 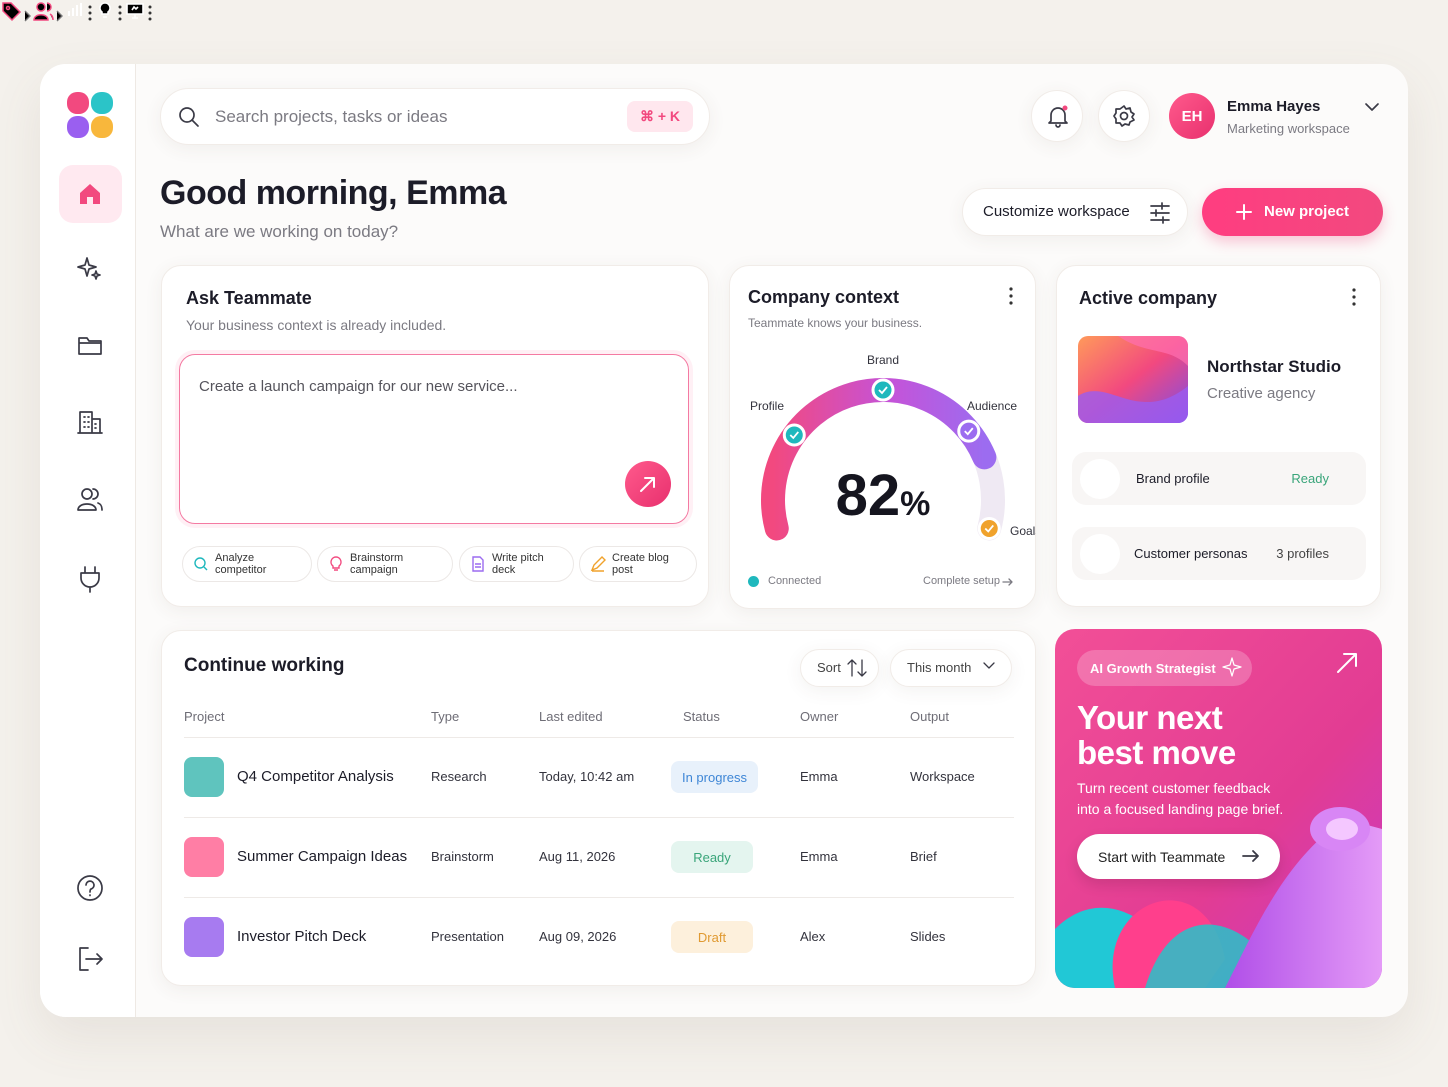 What do you see at coordinates (90, 268) in the screenshot?
I see `ai-nav` at bounding box center [90, 268].